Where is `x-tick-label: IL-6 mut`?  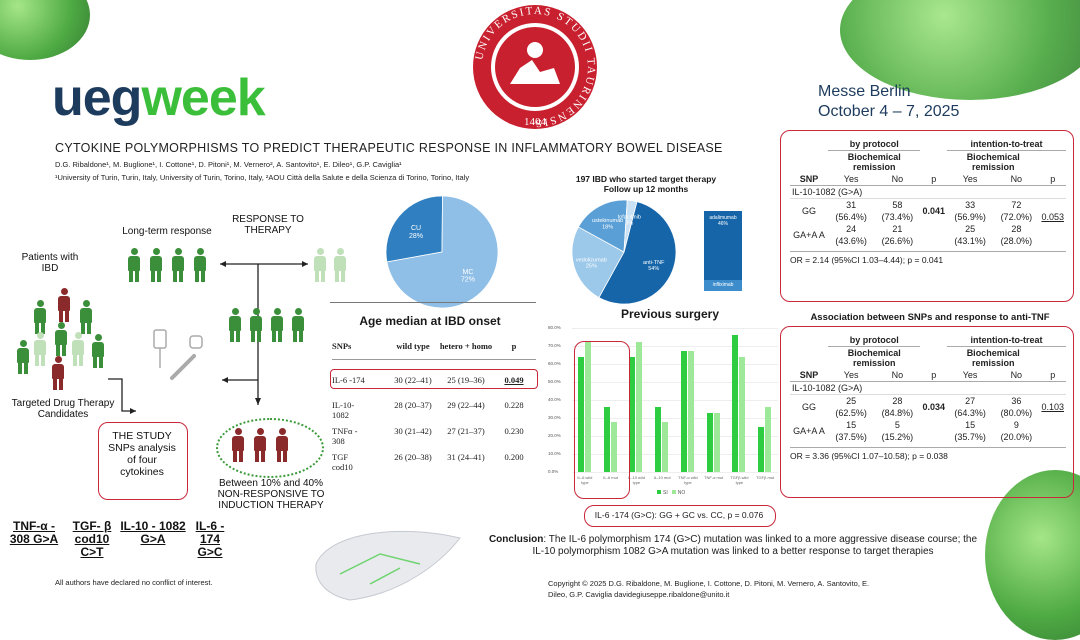
x-tick-label: IL-6 mut is located at coordinates (610, 477).